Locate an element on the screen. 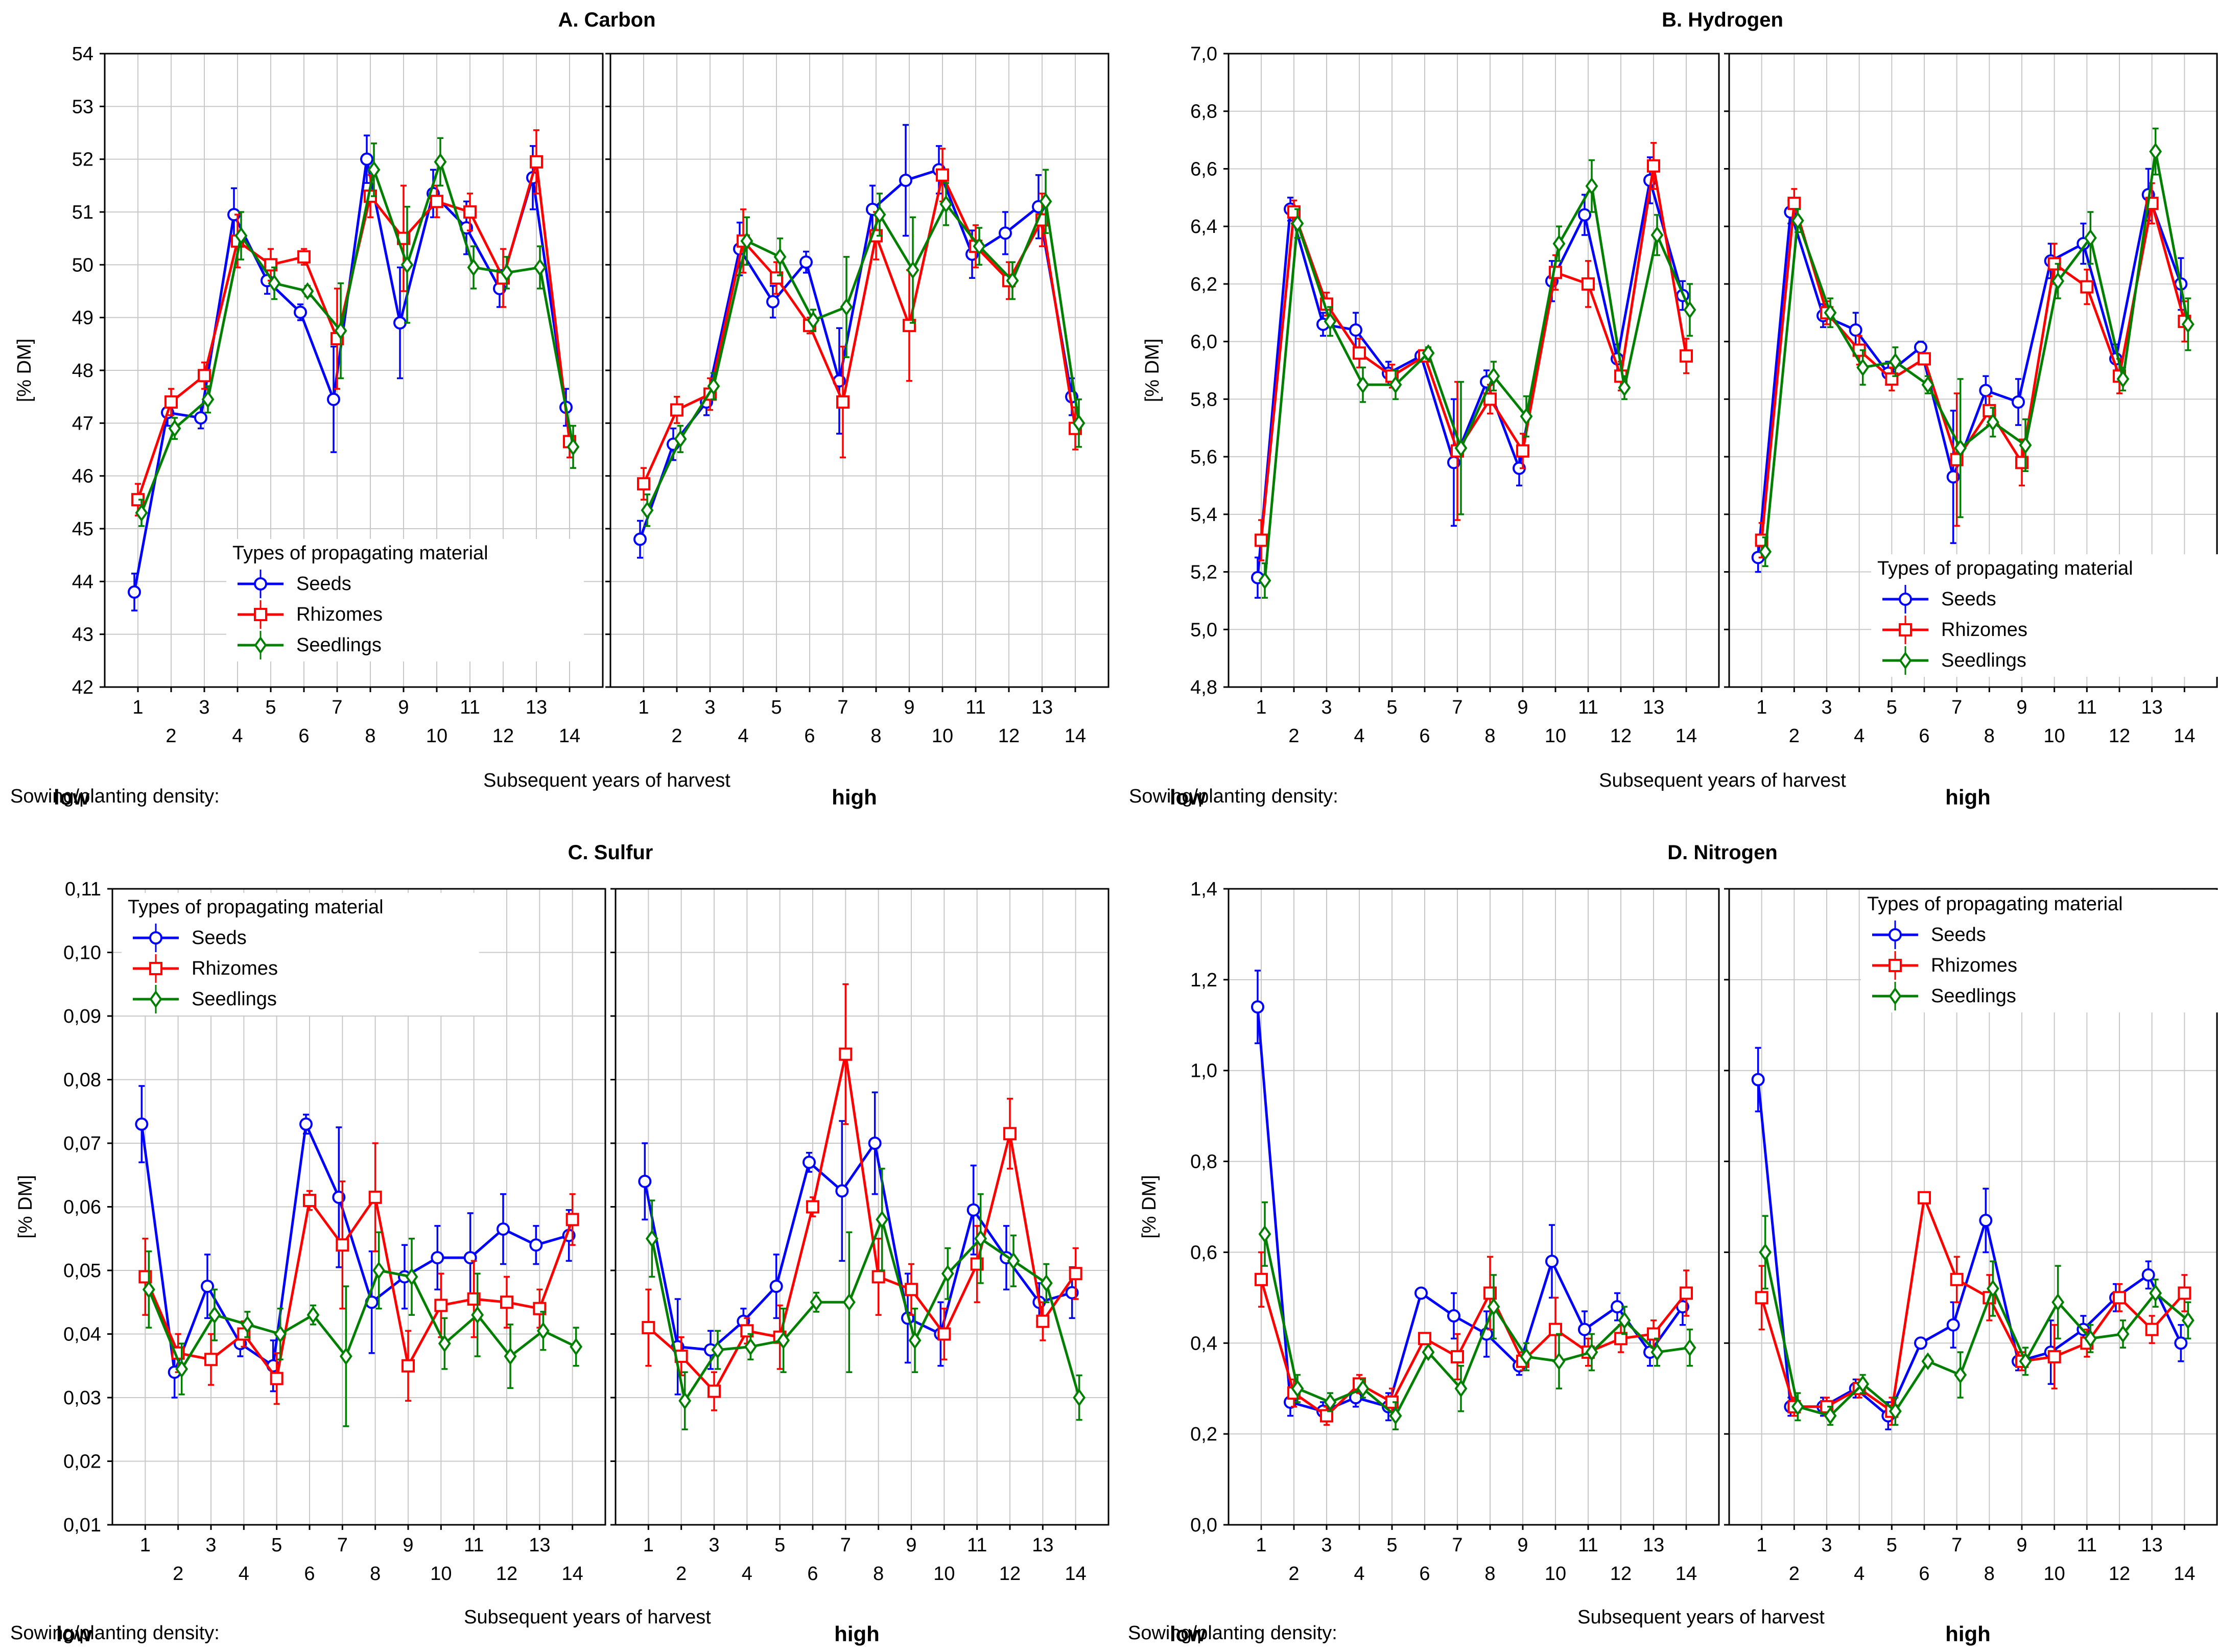 This screenshot has height=1652, width=2218. x-tick-label: 6 is located at coordinates (309, 1574).